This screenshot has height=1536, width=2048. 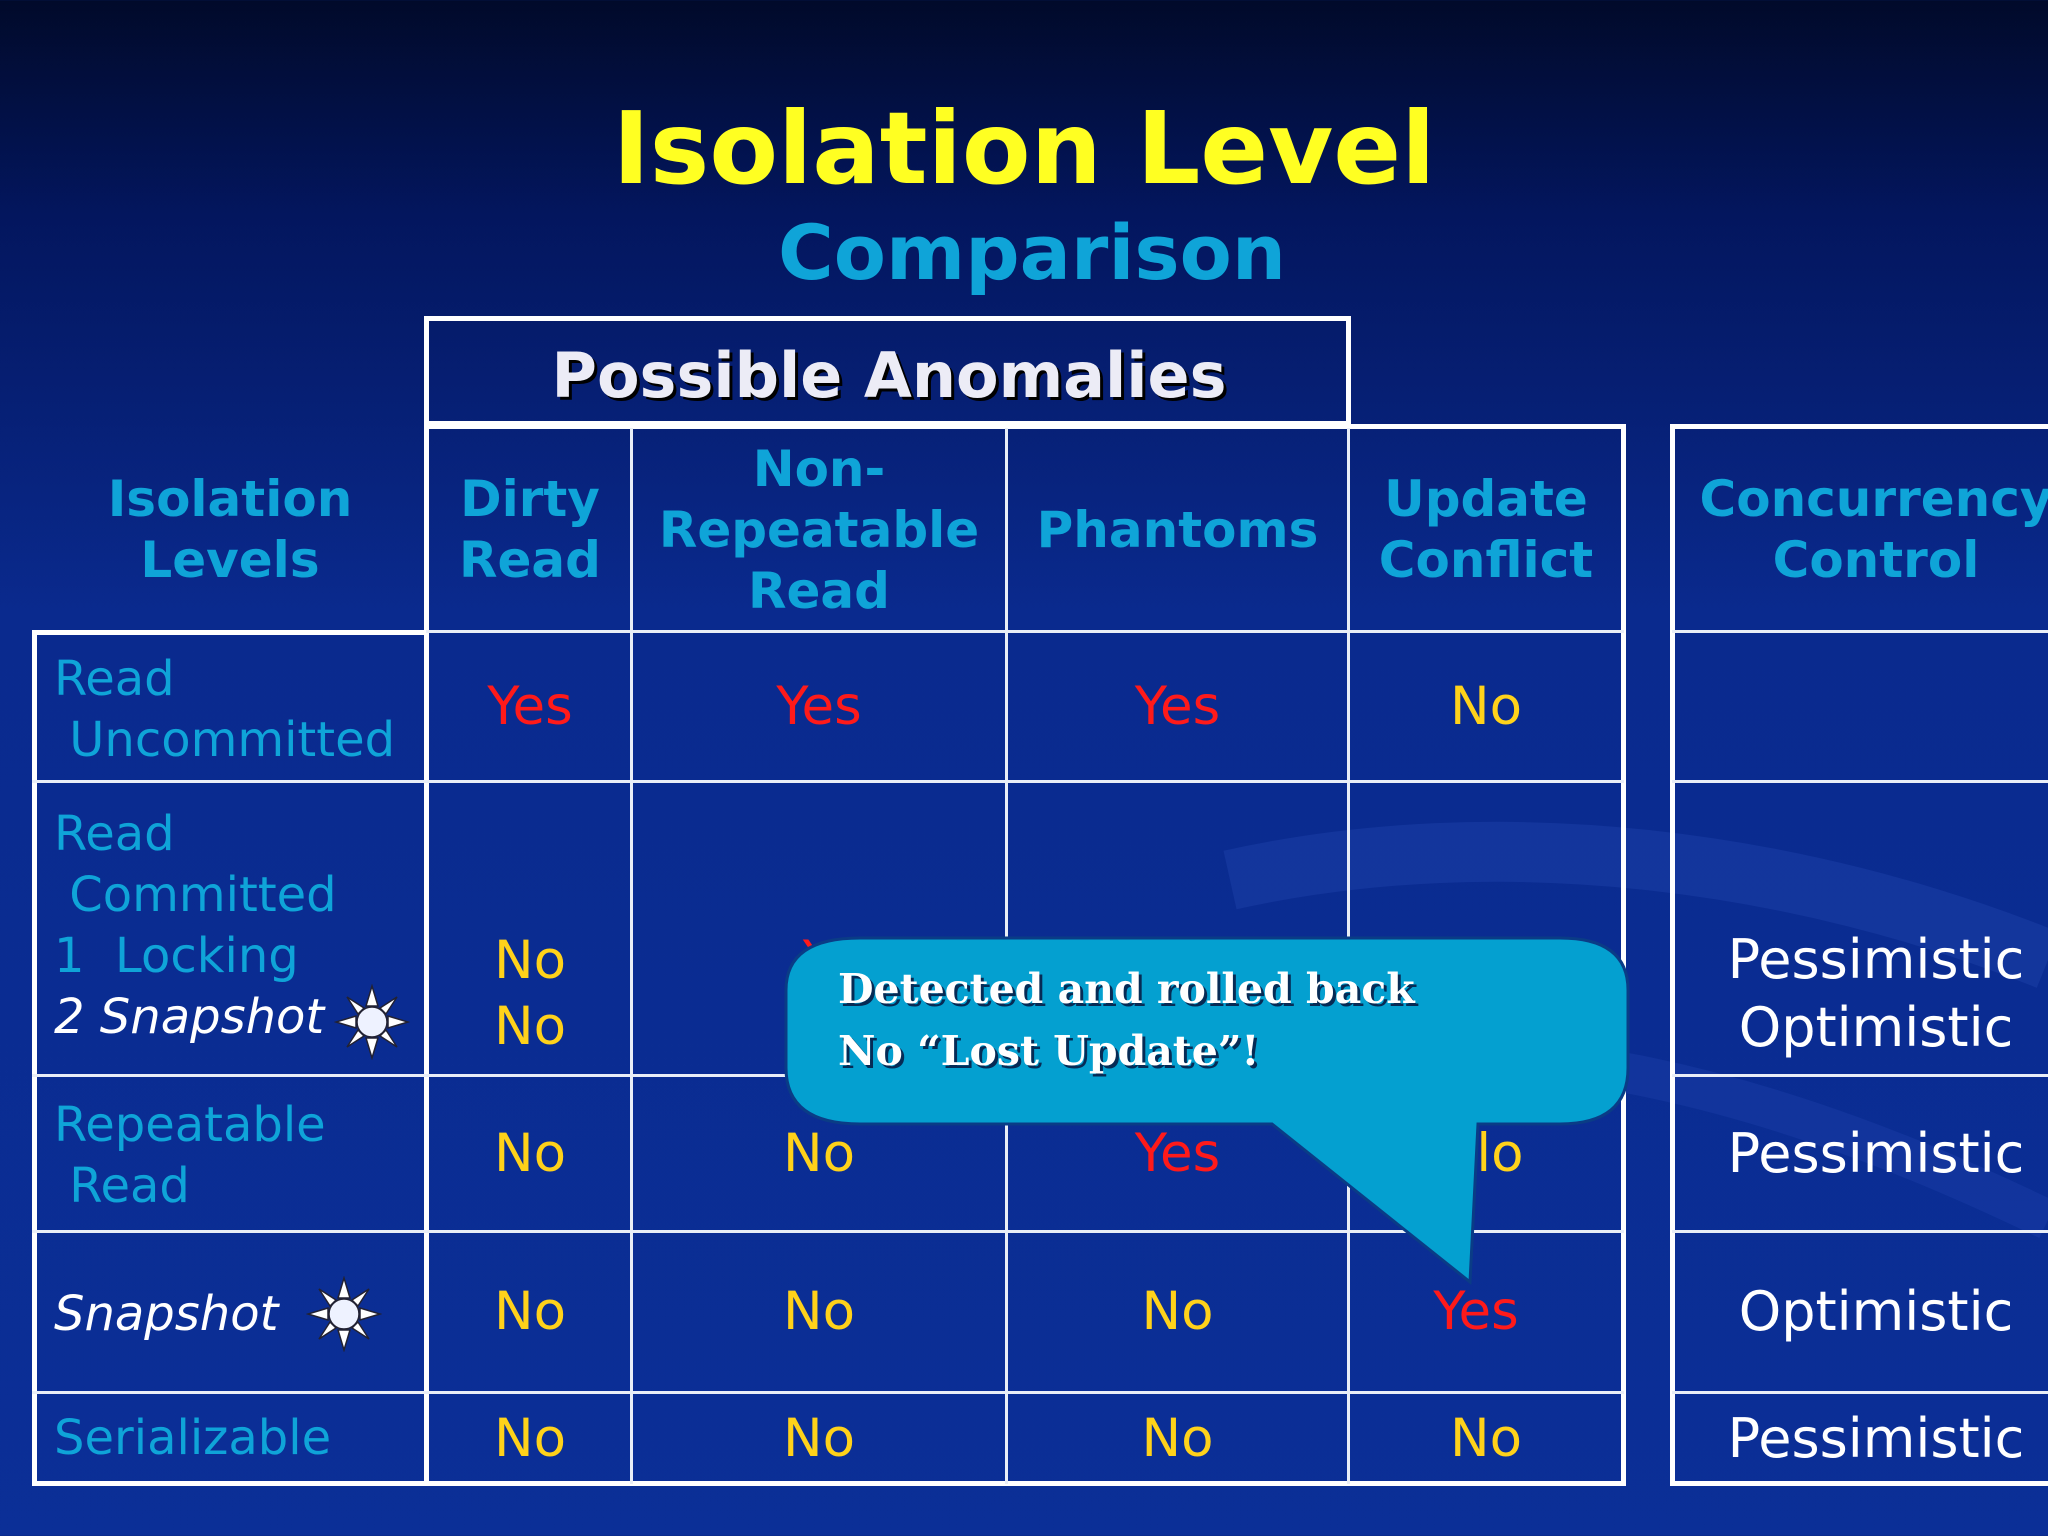 What do you see at coordinates (889, 375) in the screenshot?
I see `anomalies-header: Possible Anomalies` at bounding box center [889, 375].